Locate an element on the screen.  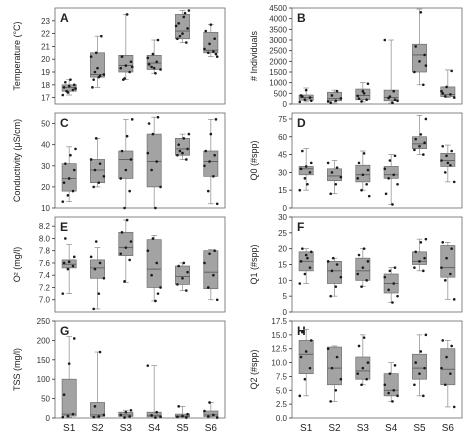
y-tick-label: 2.5 is located at coordinates (282, 404).